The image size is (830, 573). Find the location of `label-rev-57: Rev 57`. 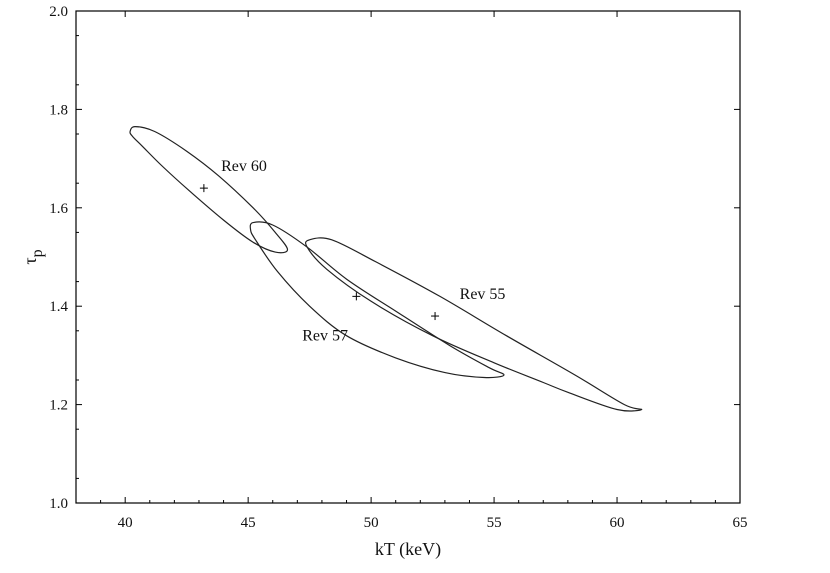

label-rev-57: Rev 57 is located at coordinates (325, 336).